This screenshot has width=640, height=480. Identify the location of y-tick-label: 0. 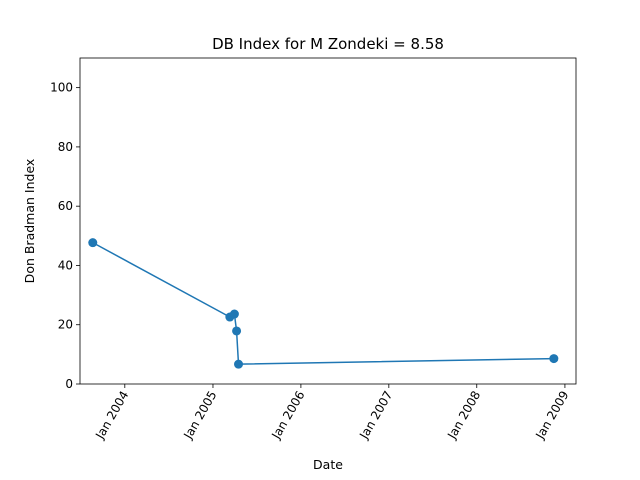
(69, 384).